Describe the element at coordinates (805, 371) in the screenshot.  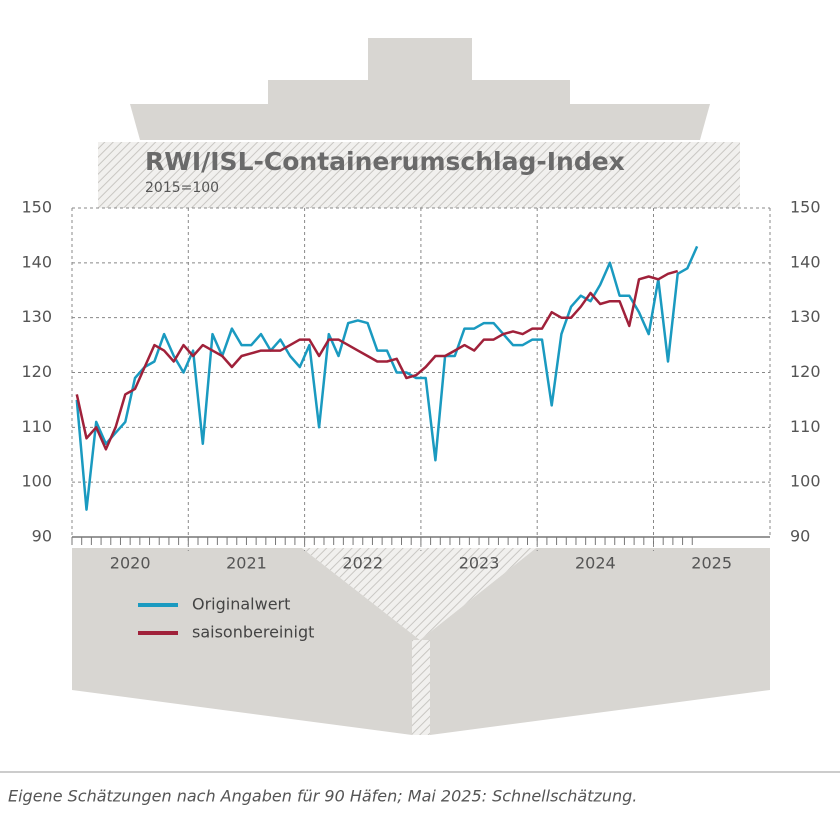
I see `y2-tick-label: 120` at that location.